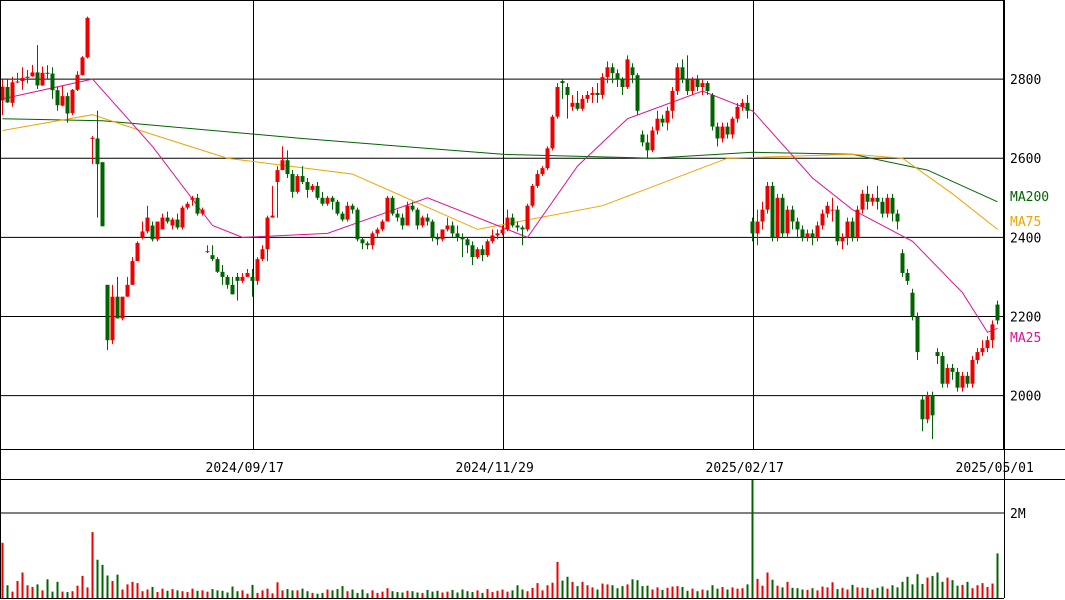 This screenshot has width=1065, height=600. What do you see at coordinates (500, 160) in the screenshot?
I see `ma-line-ma200` at bounding box center [500, 160].